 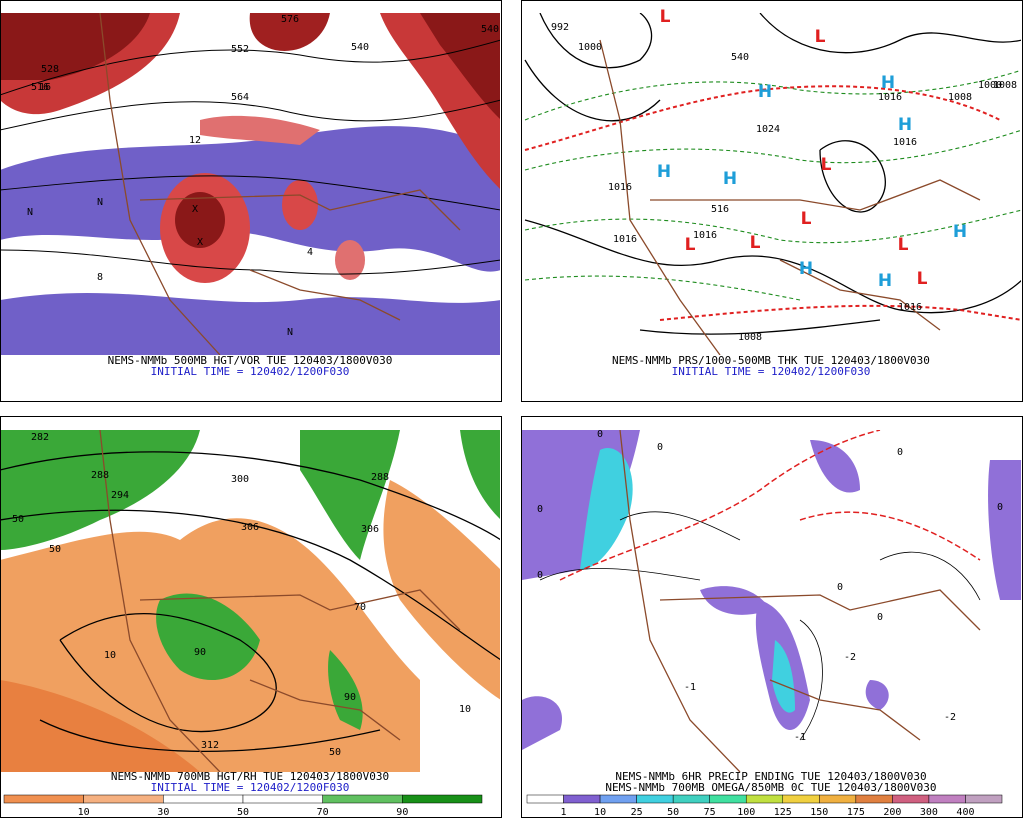 What do you see at coordinates (45, 87) in the screenshot?
I see `contour-label: 16` at bounding box center [45, 87].